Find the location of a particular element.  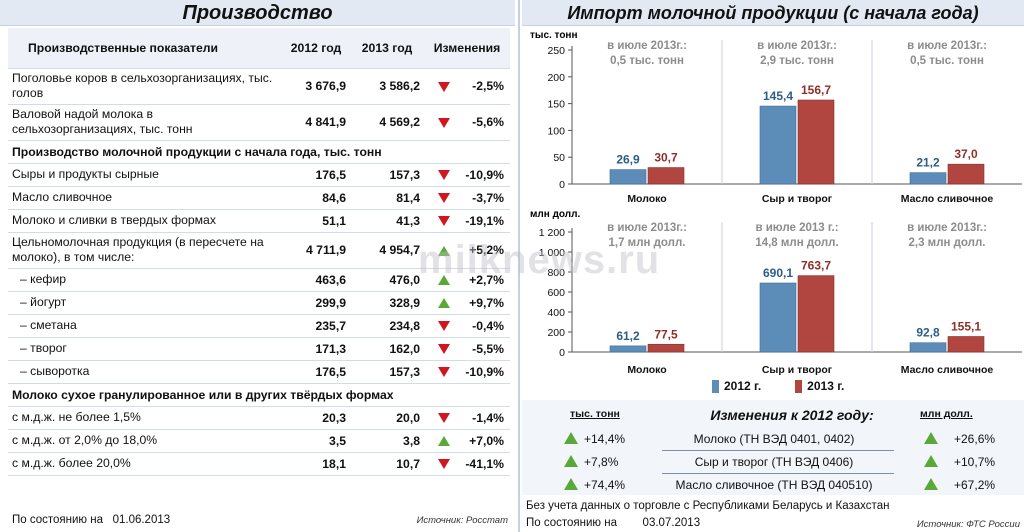

watermark-logo: milknews.ru is located at coordinates (539, 260).